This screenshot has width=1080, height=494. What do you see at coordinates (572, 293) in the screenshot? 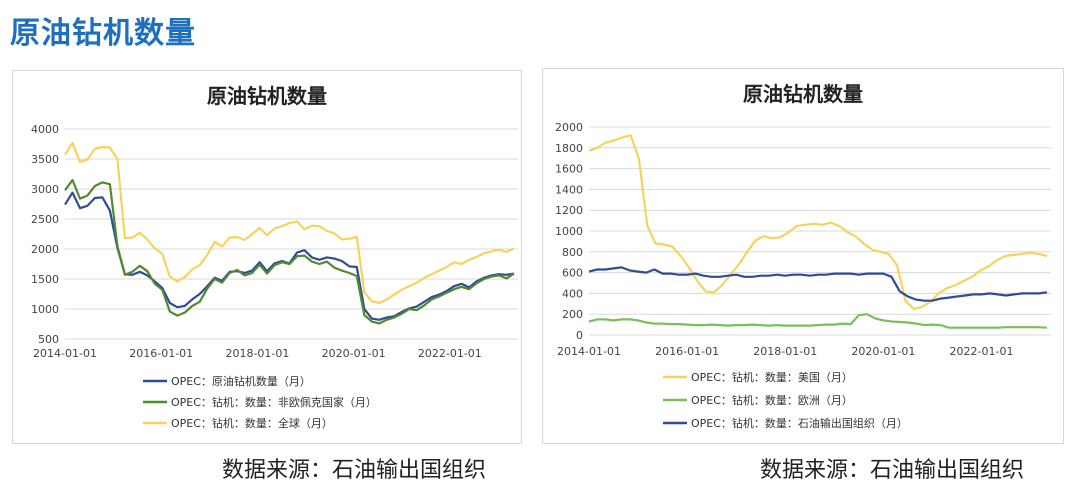
I see `y-tick-label: 400` at bounding box center [572, 293].